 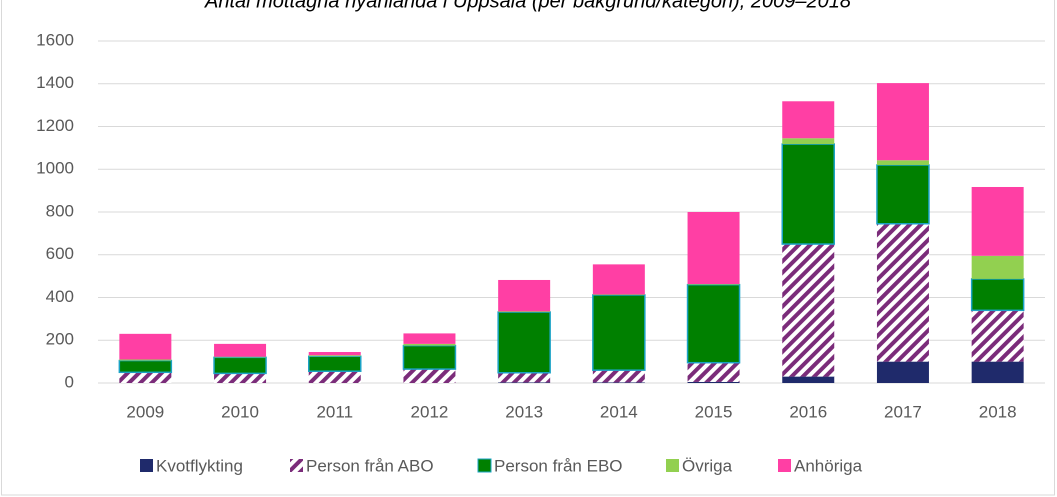 What do you see at coordinates (430, 411) in the screenshot?
I see `x-tick-label: 2012` at bounding box center [430, 411].